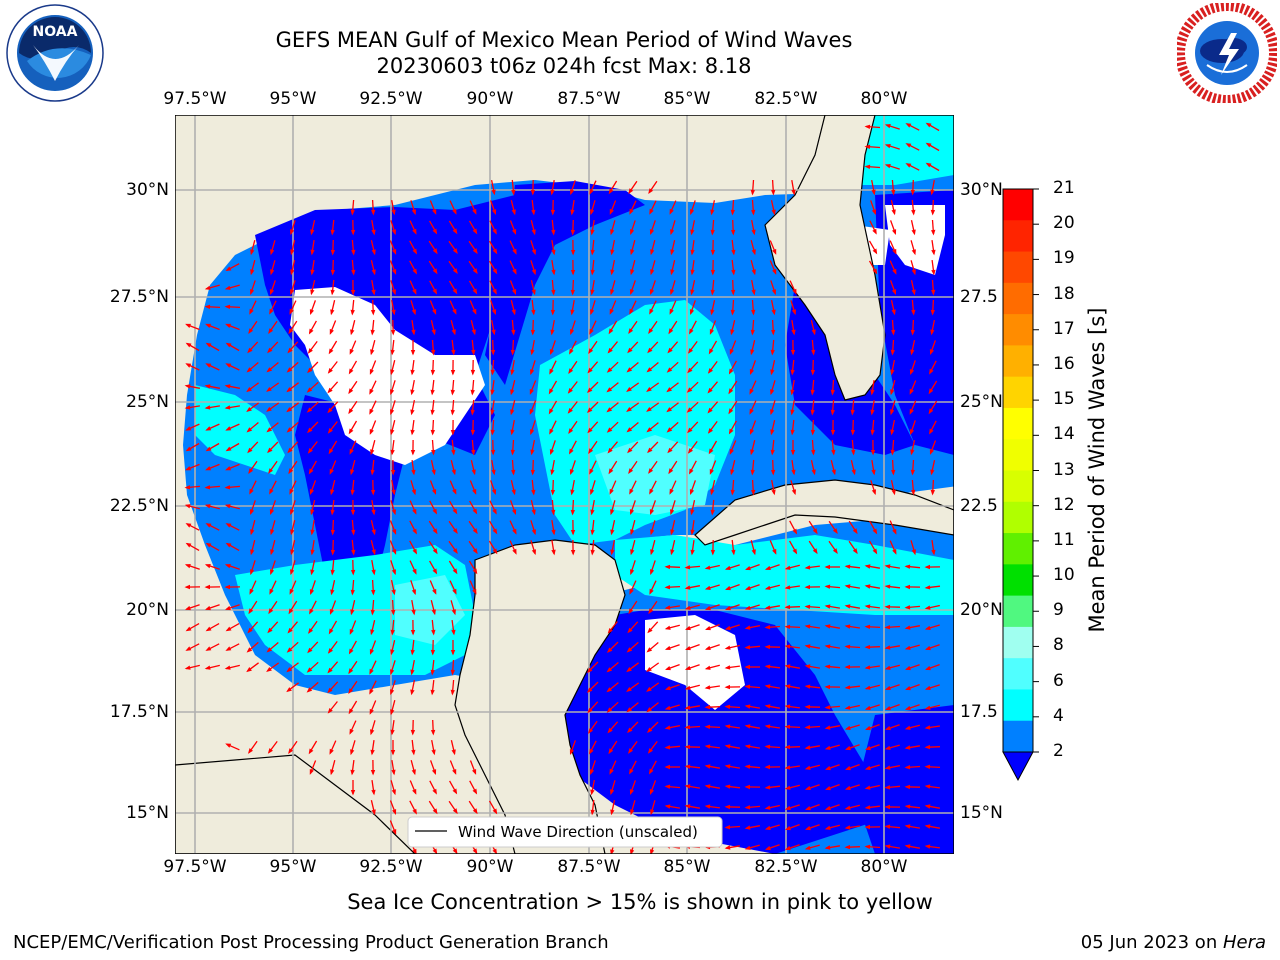 This screenshot has width=1280, height=960. Describe the element at coordinates (578, 832) in the screenshot. I see `legend-label: Wind Wave Direction (unscaled)` at that location.